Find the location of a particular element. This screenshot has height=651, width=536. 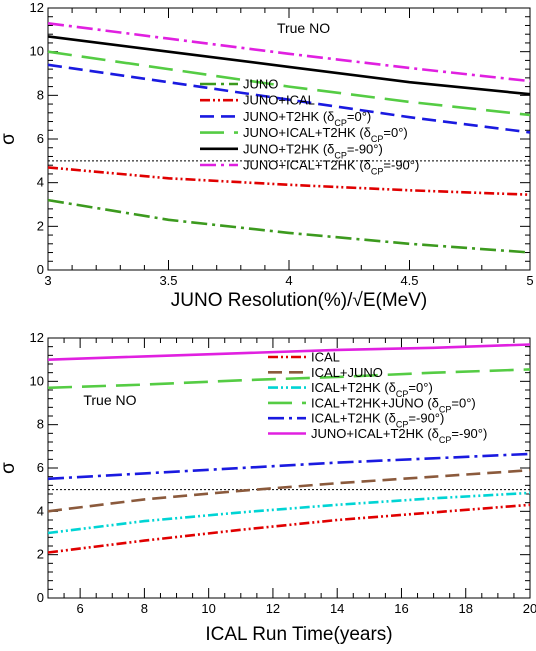

legend-label-5: JUNO+T2HK (δCP=-90°) is located at coordinates (313, 150).